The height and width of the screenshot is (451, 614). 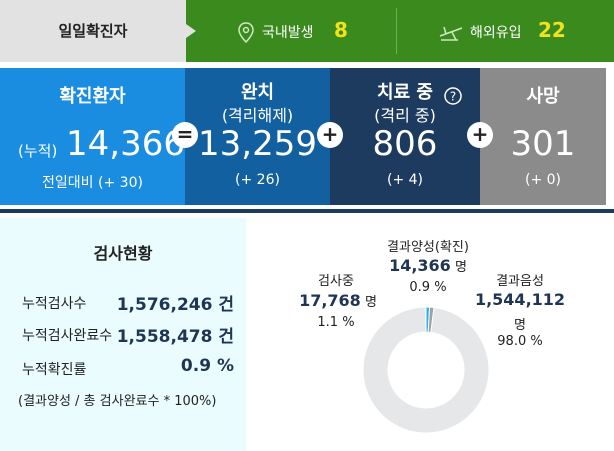 I want to click on stat-subtitle: (격리해제), so click(x=257, y=115).